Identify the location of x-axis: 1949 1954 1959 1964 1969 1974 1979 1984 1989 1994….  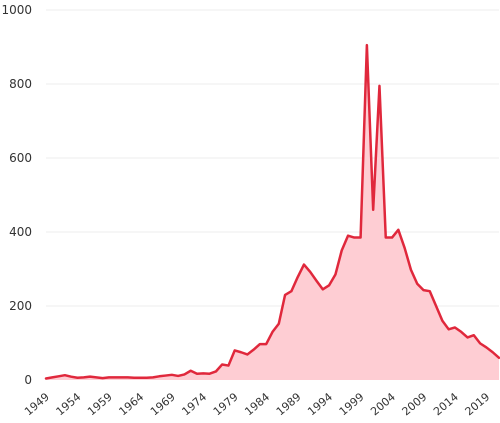
(257, 404).